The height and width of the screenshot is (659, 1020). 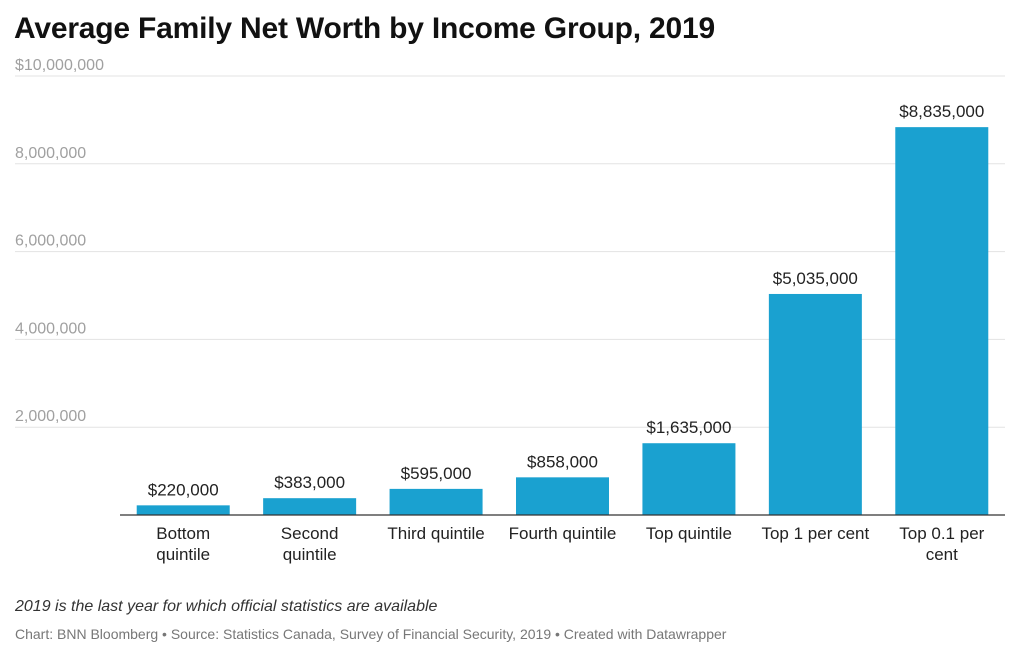 What do you see at coordinates (815, 278) in the screenshot?
I see `bar-value-label: $5,035,000` at bounding box center [815, 278].